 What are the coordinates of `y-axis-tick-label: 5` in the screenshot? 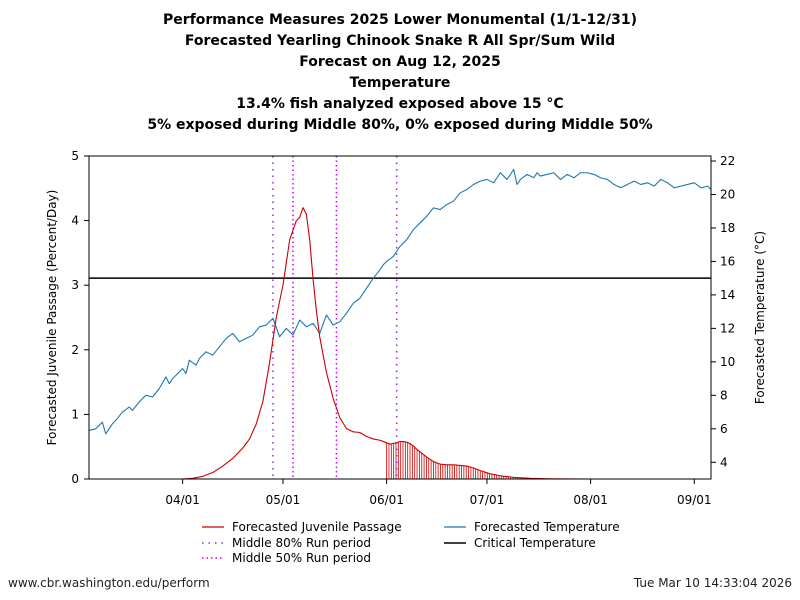 It's located at (75, 156).